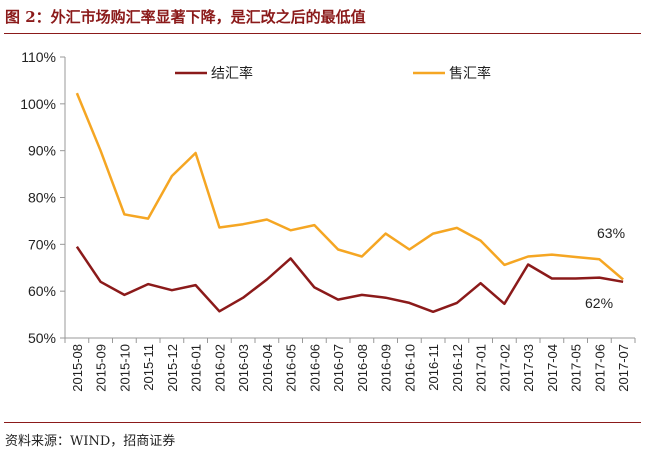 This screenshot has width=647, height=462. What do you see at coordinates (42, 338) in the screenshot?
I see `y-tick-label: 50%` at bounding box center [42, 338].